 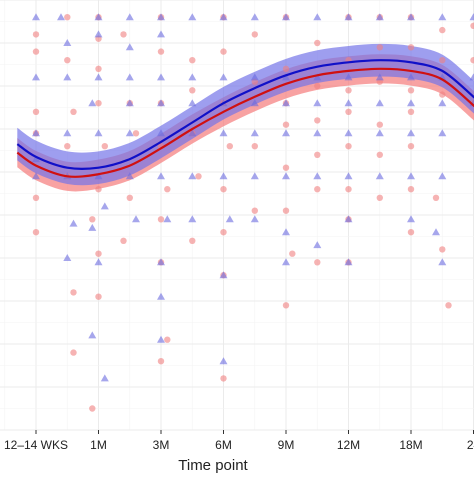 What do you see at coordinates (410, 445) in the screenshot?
I see `x-tick-label: 18M` at bounding box center [410, 445].